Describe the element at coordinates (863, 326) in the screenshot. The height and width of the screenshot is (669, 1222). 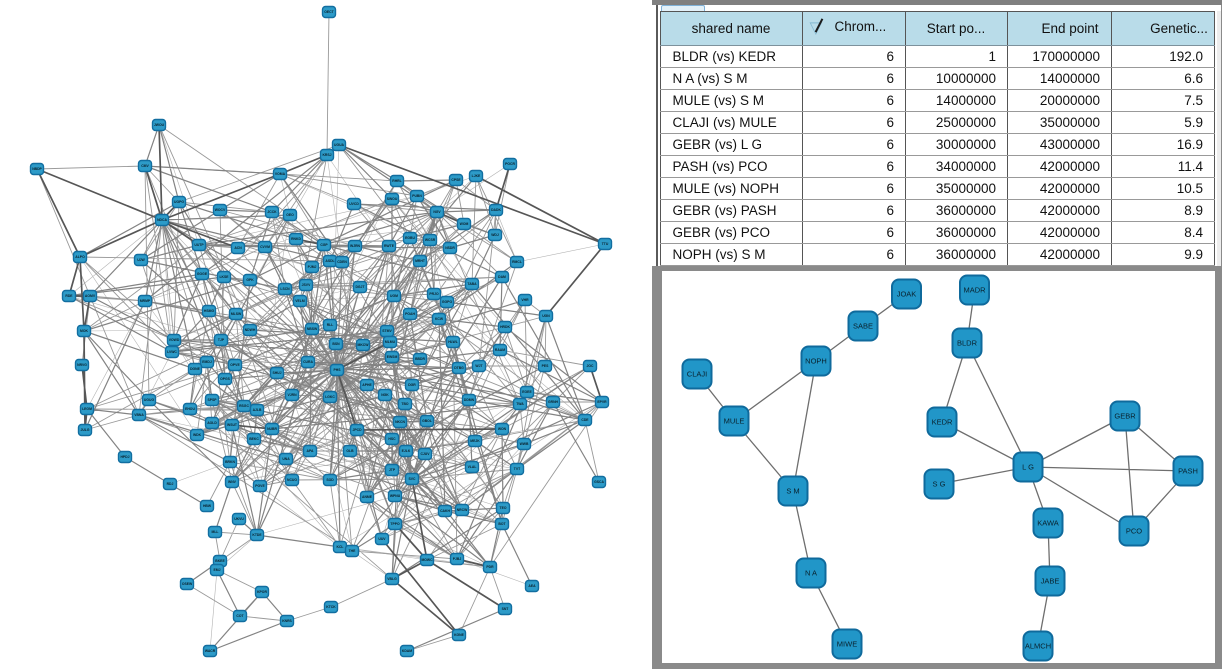
I see `svg-text: SABE` at that location.